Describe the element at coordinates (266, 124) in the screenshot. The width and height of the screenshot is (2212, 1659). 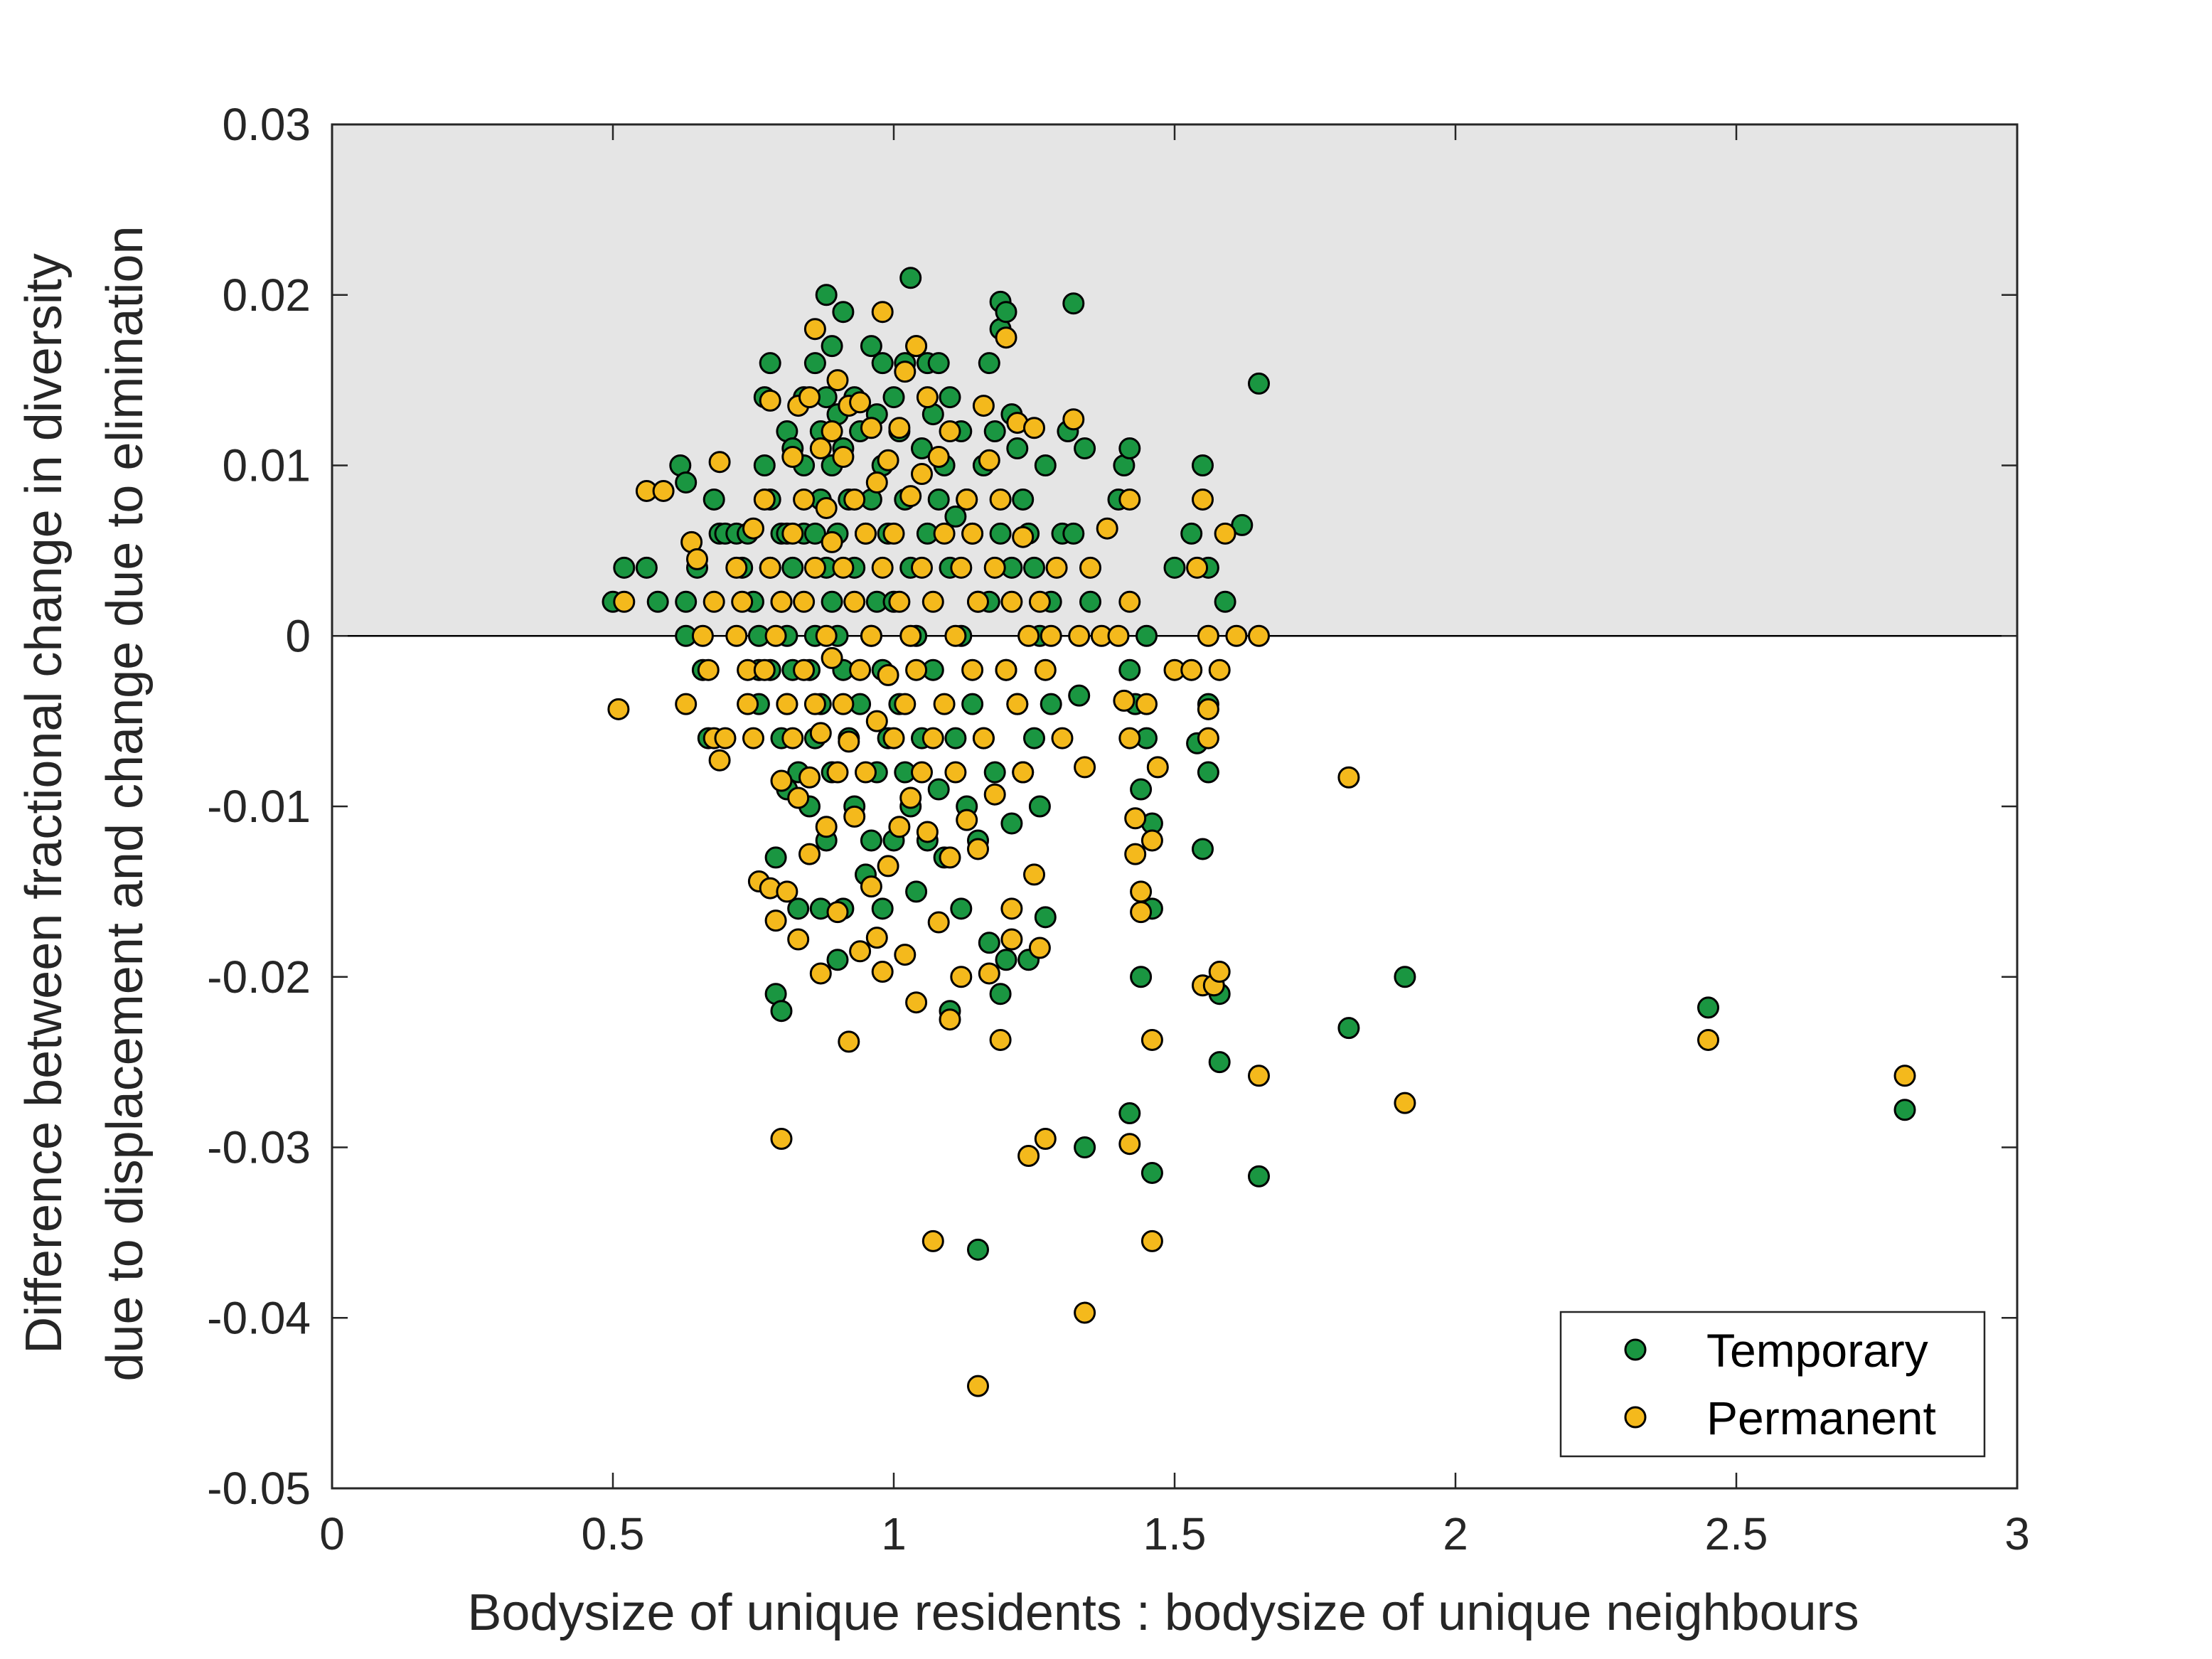
I see `y-tick-label: 0.03` at that location.